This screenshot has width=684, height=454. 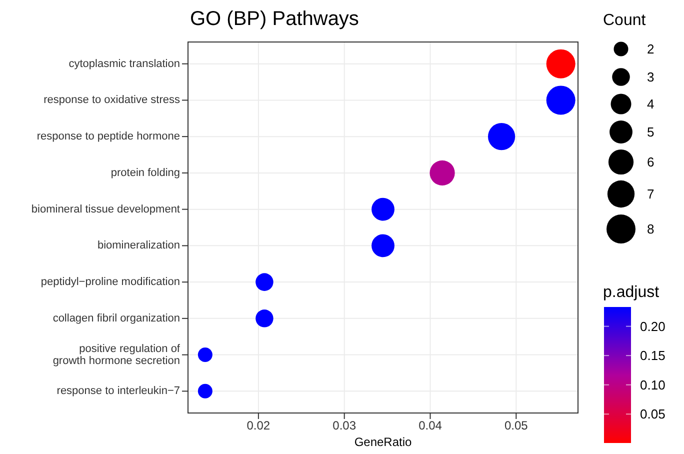 What do you see at coordinates (653, 384) in the screenshot?
I see `color-bar-label: 0.10` at bounding box center [653, 384].